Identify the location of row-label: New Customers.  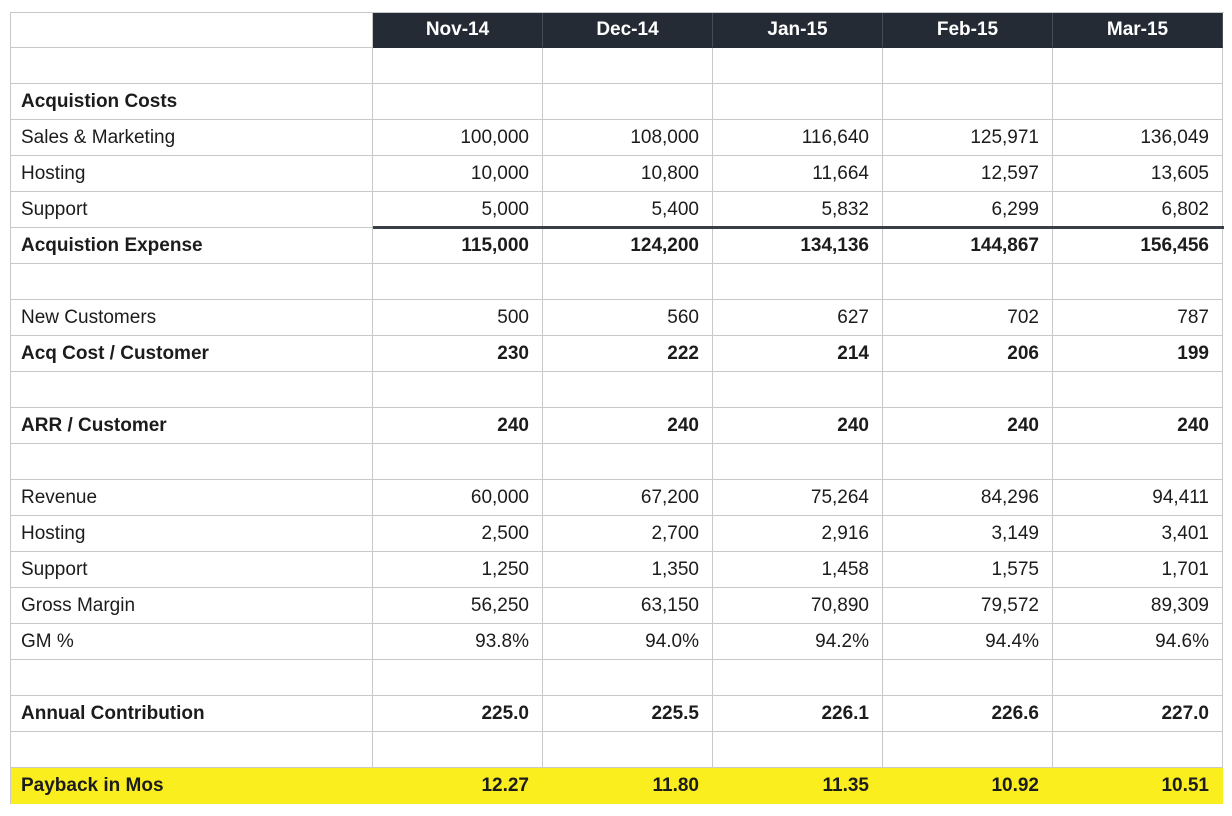
(192, 318).